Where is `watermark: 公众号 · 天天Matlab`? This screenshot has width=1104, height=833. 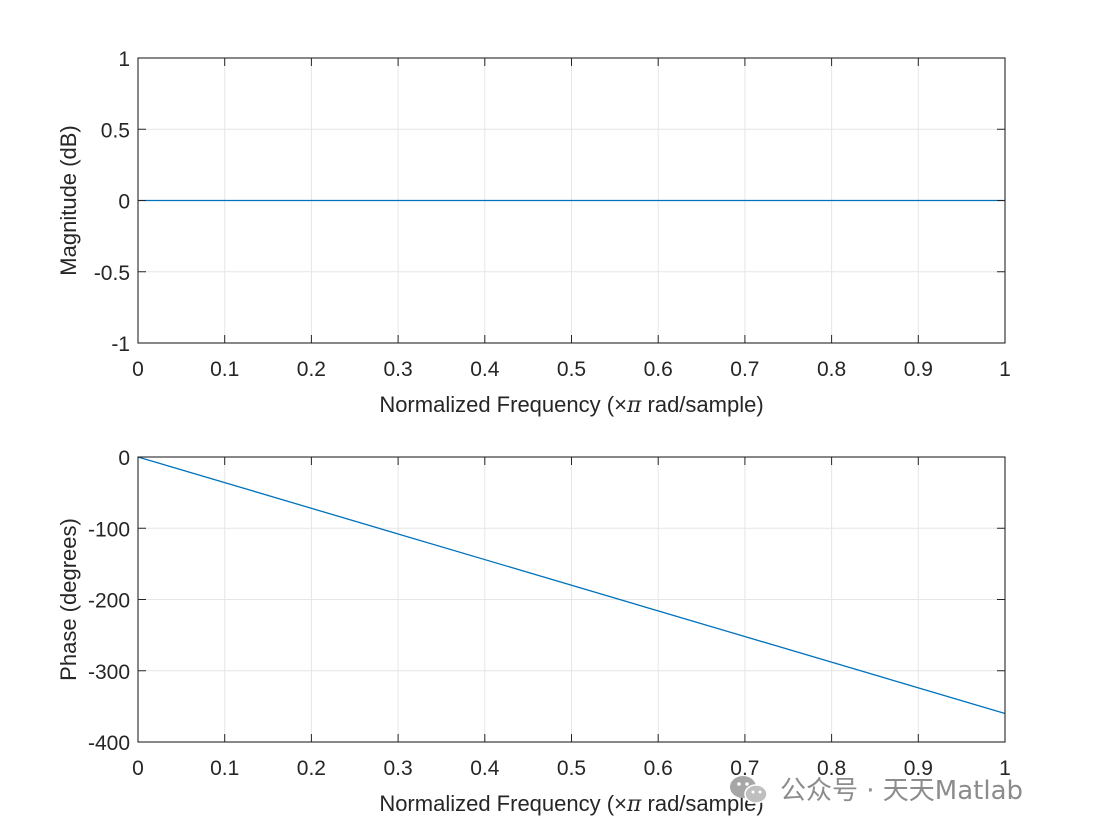
watermark: 公众号 · 天天Matlab is located at coordinates (876, 791).